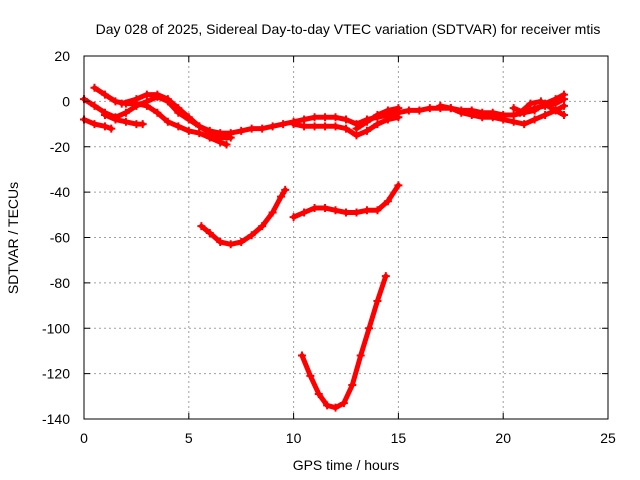 The image size is (640, 480). What do you see at coordinates (377, 118) in the screenshot?
I see `track-main-g` at bounding box center [377, 118].